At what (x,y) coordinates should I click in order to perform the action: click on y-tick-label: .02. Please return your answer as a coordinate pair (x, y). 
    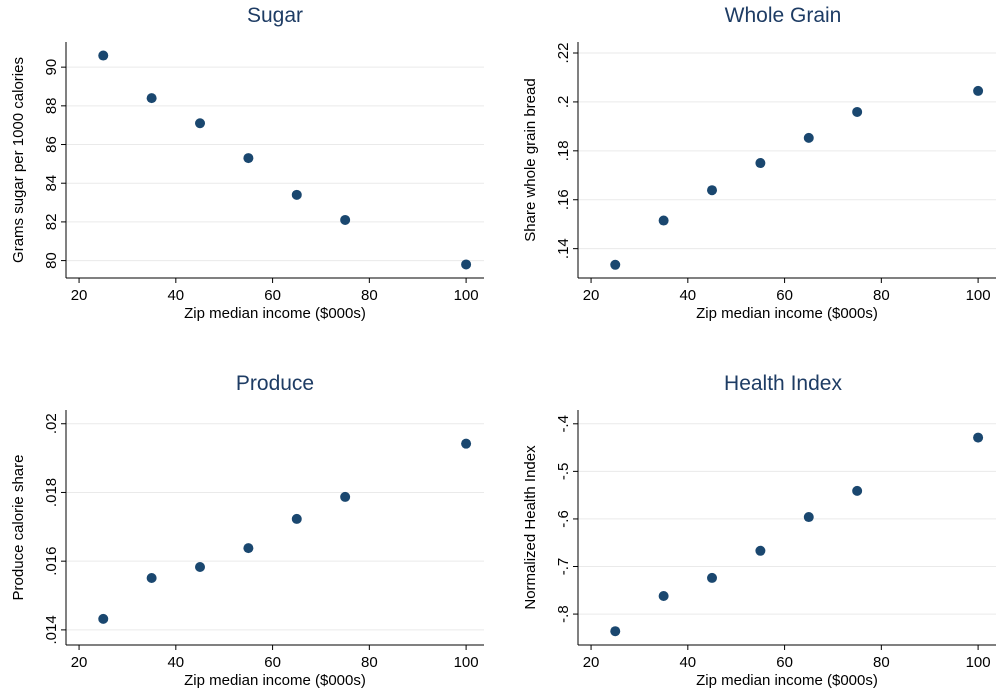
    Looking at the image, I should click on (51, 423).